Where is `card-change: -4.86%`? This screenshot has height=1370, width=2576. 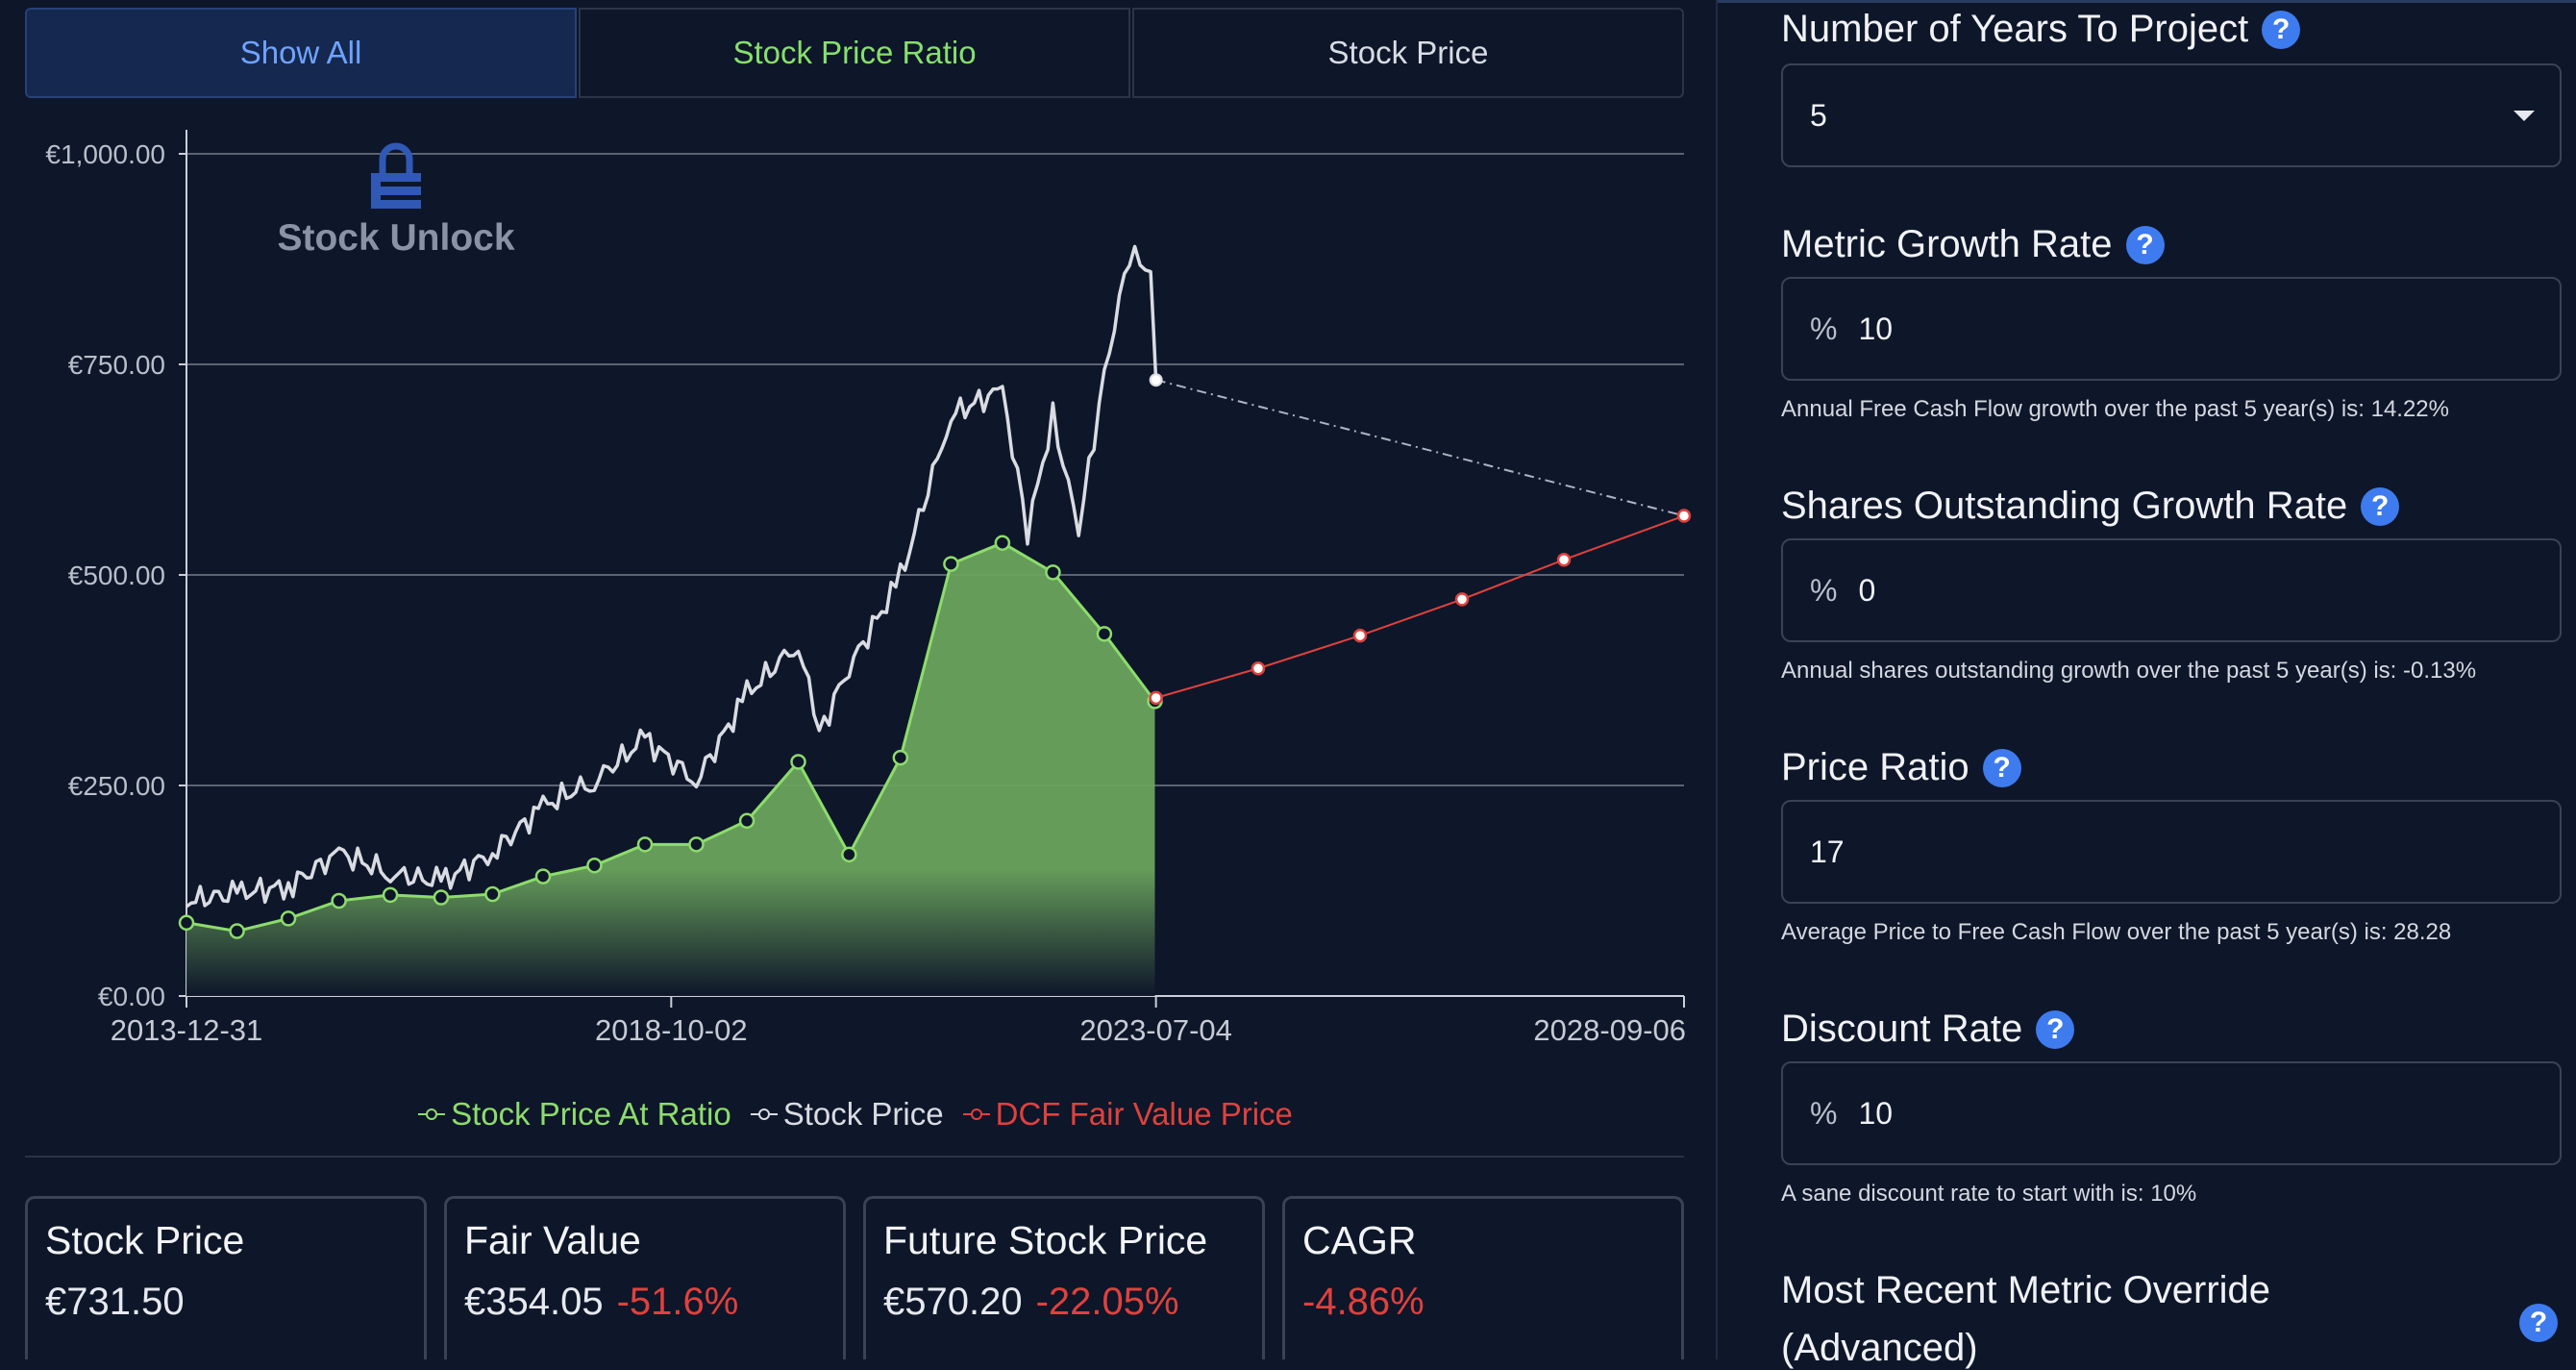 card-change: -4.86% is located at coordinates (1363, 1302).